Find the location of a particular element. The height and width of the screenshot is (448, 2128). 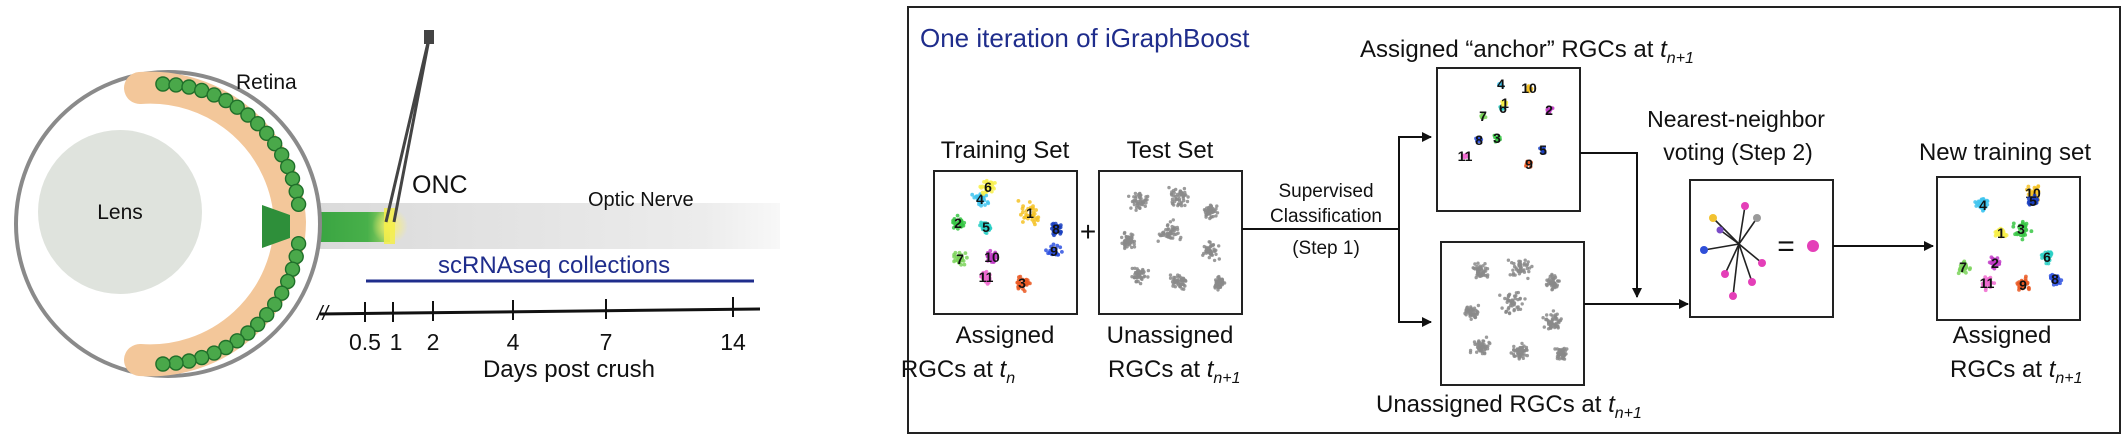

voting-diagram: = is located at coordinates (1759, 251).